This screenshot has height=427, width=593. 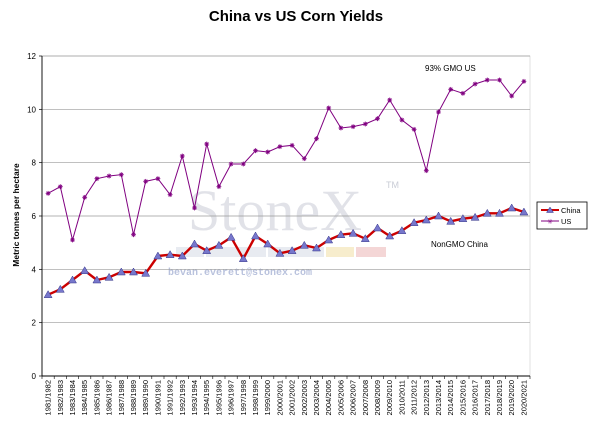 I want to click on x-tick-label: 1994/1995, so click(x=206, y=397).